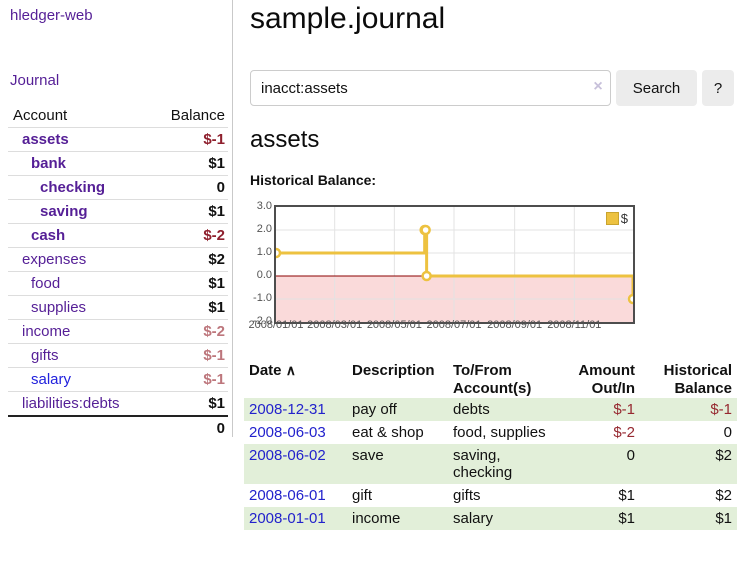 The image size is (742, 582). I want to click on account-row: cash $-2, so click(118, 235).